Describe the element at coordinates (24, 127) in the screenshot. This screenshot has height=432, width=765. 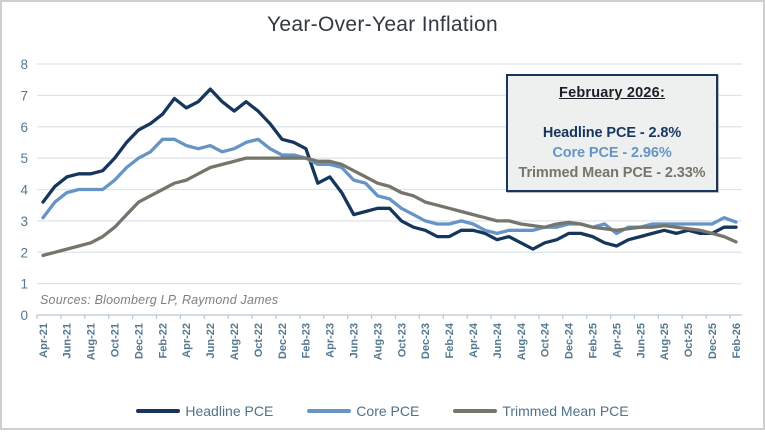
I see `y-tick-label-6: 6` at that location.